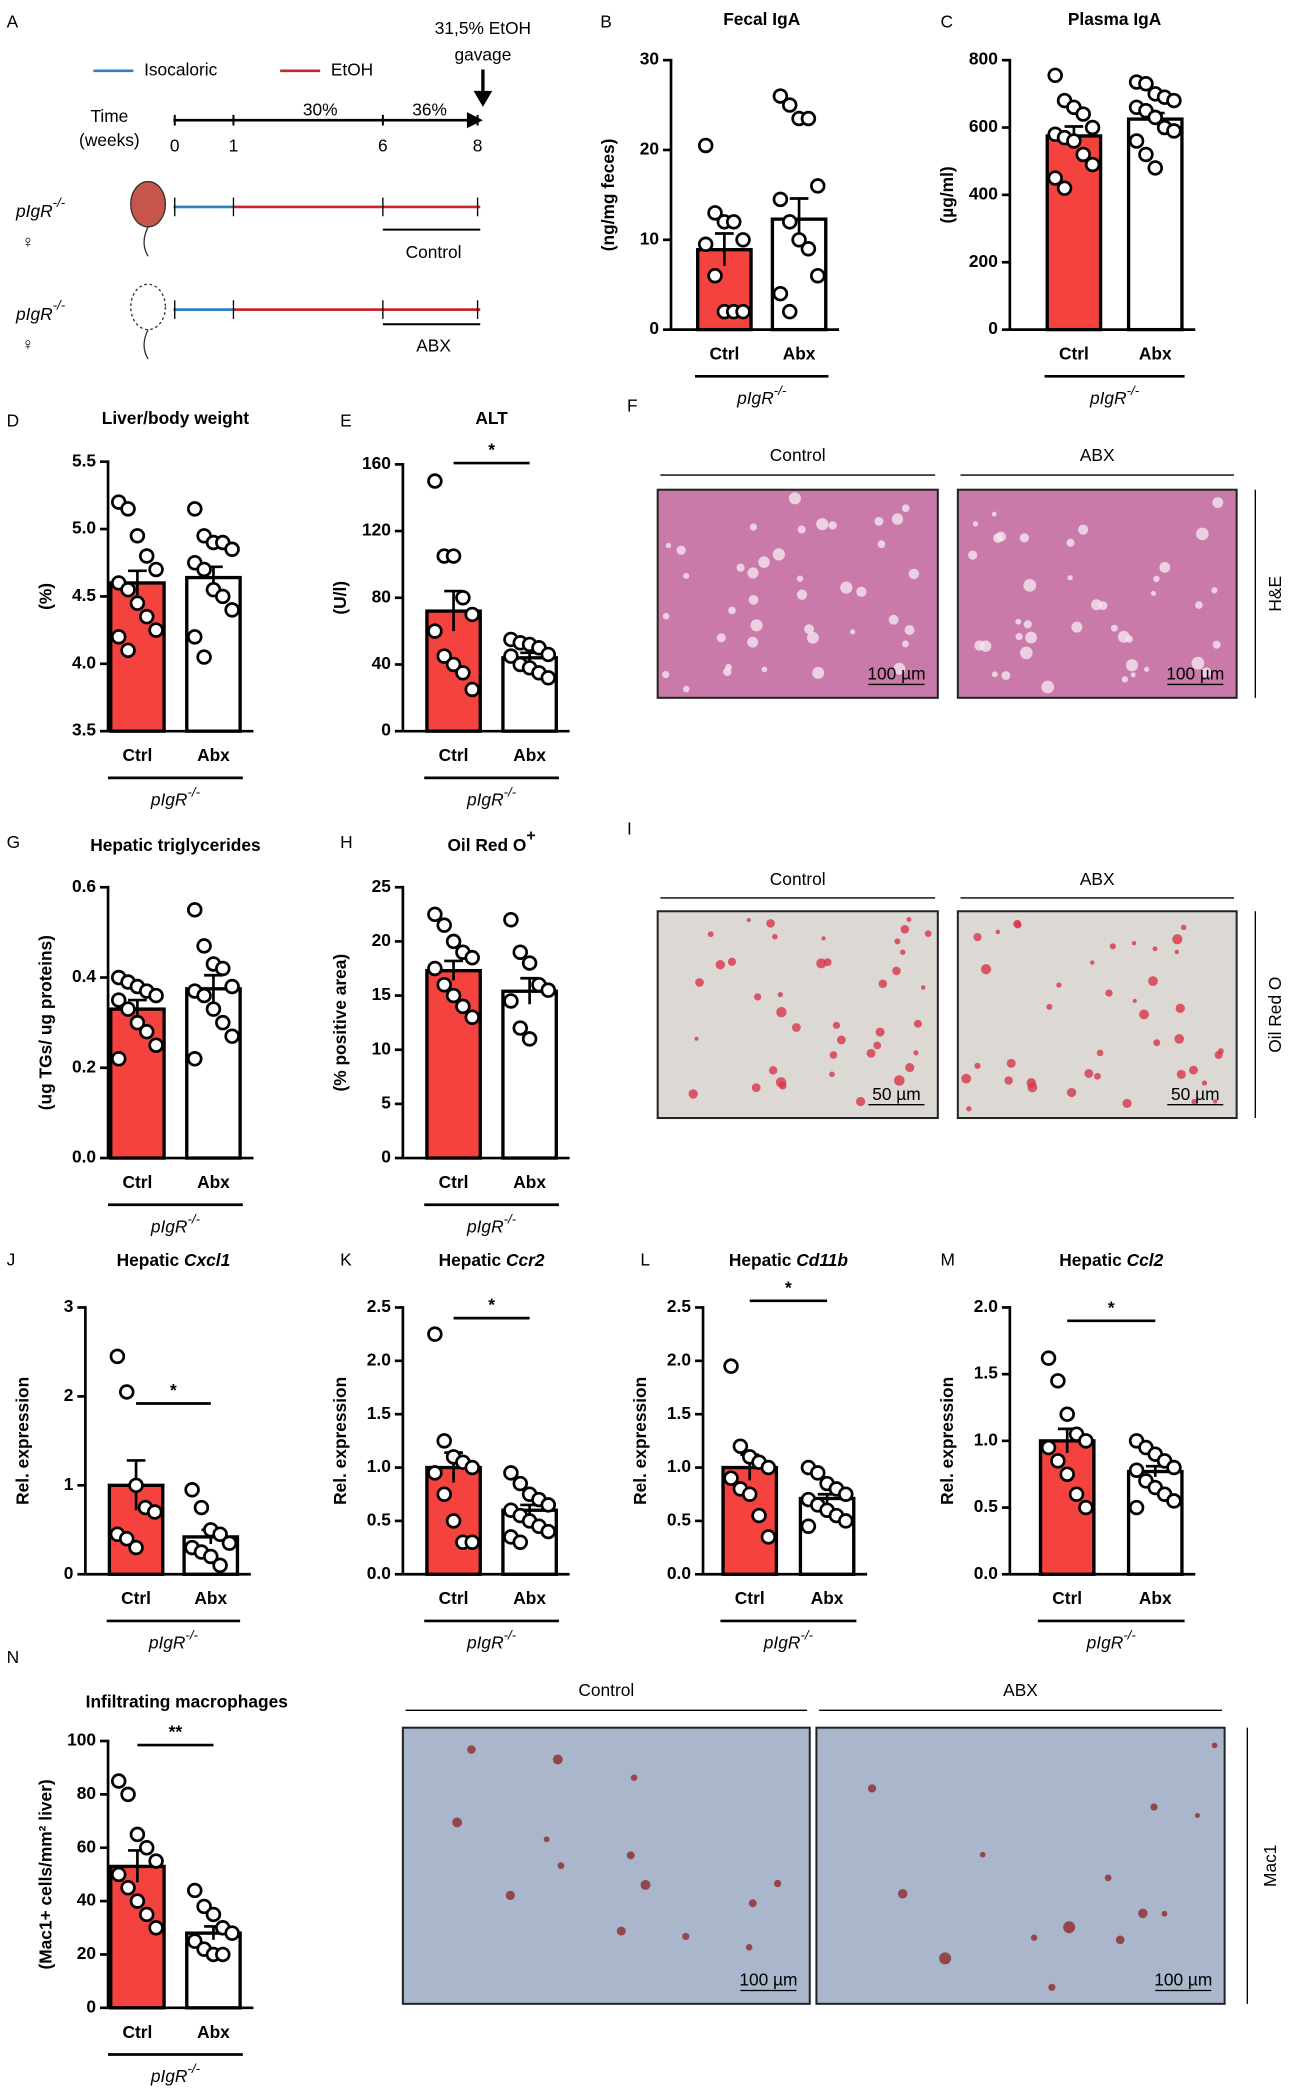 This screenshot has height=2100, width=1294. I want to click on panel-letter: J, so click(11, 1259).